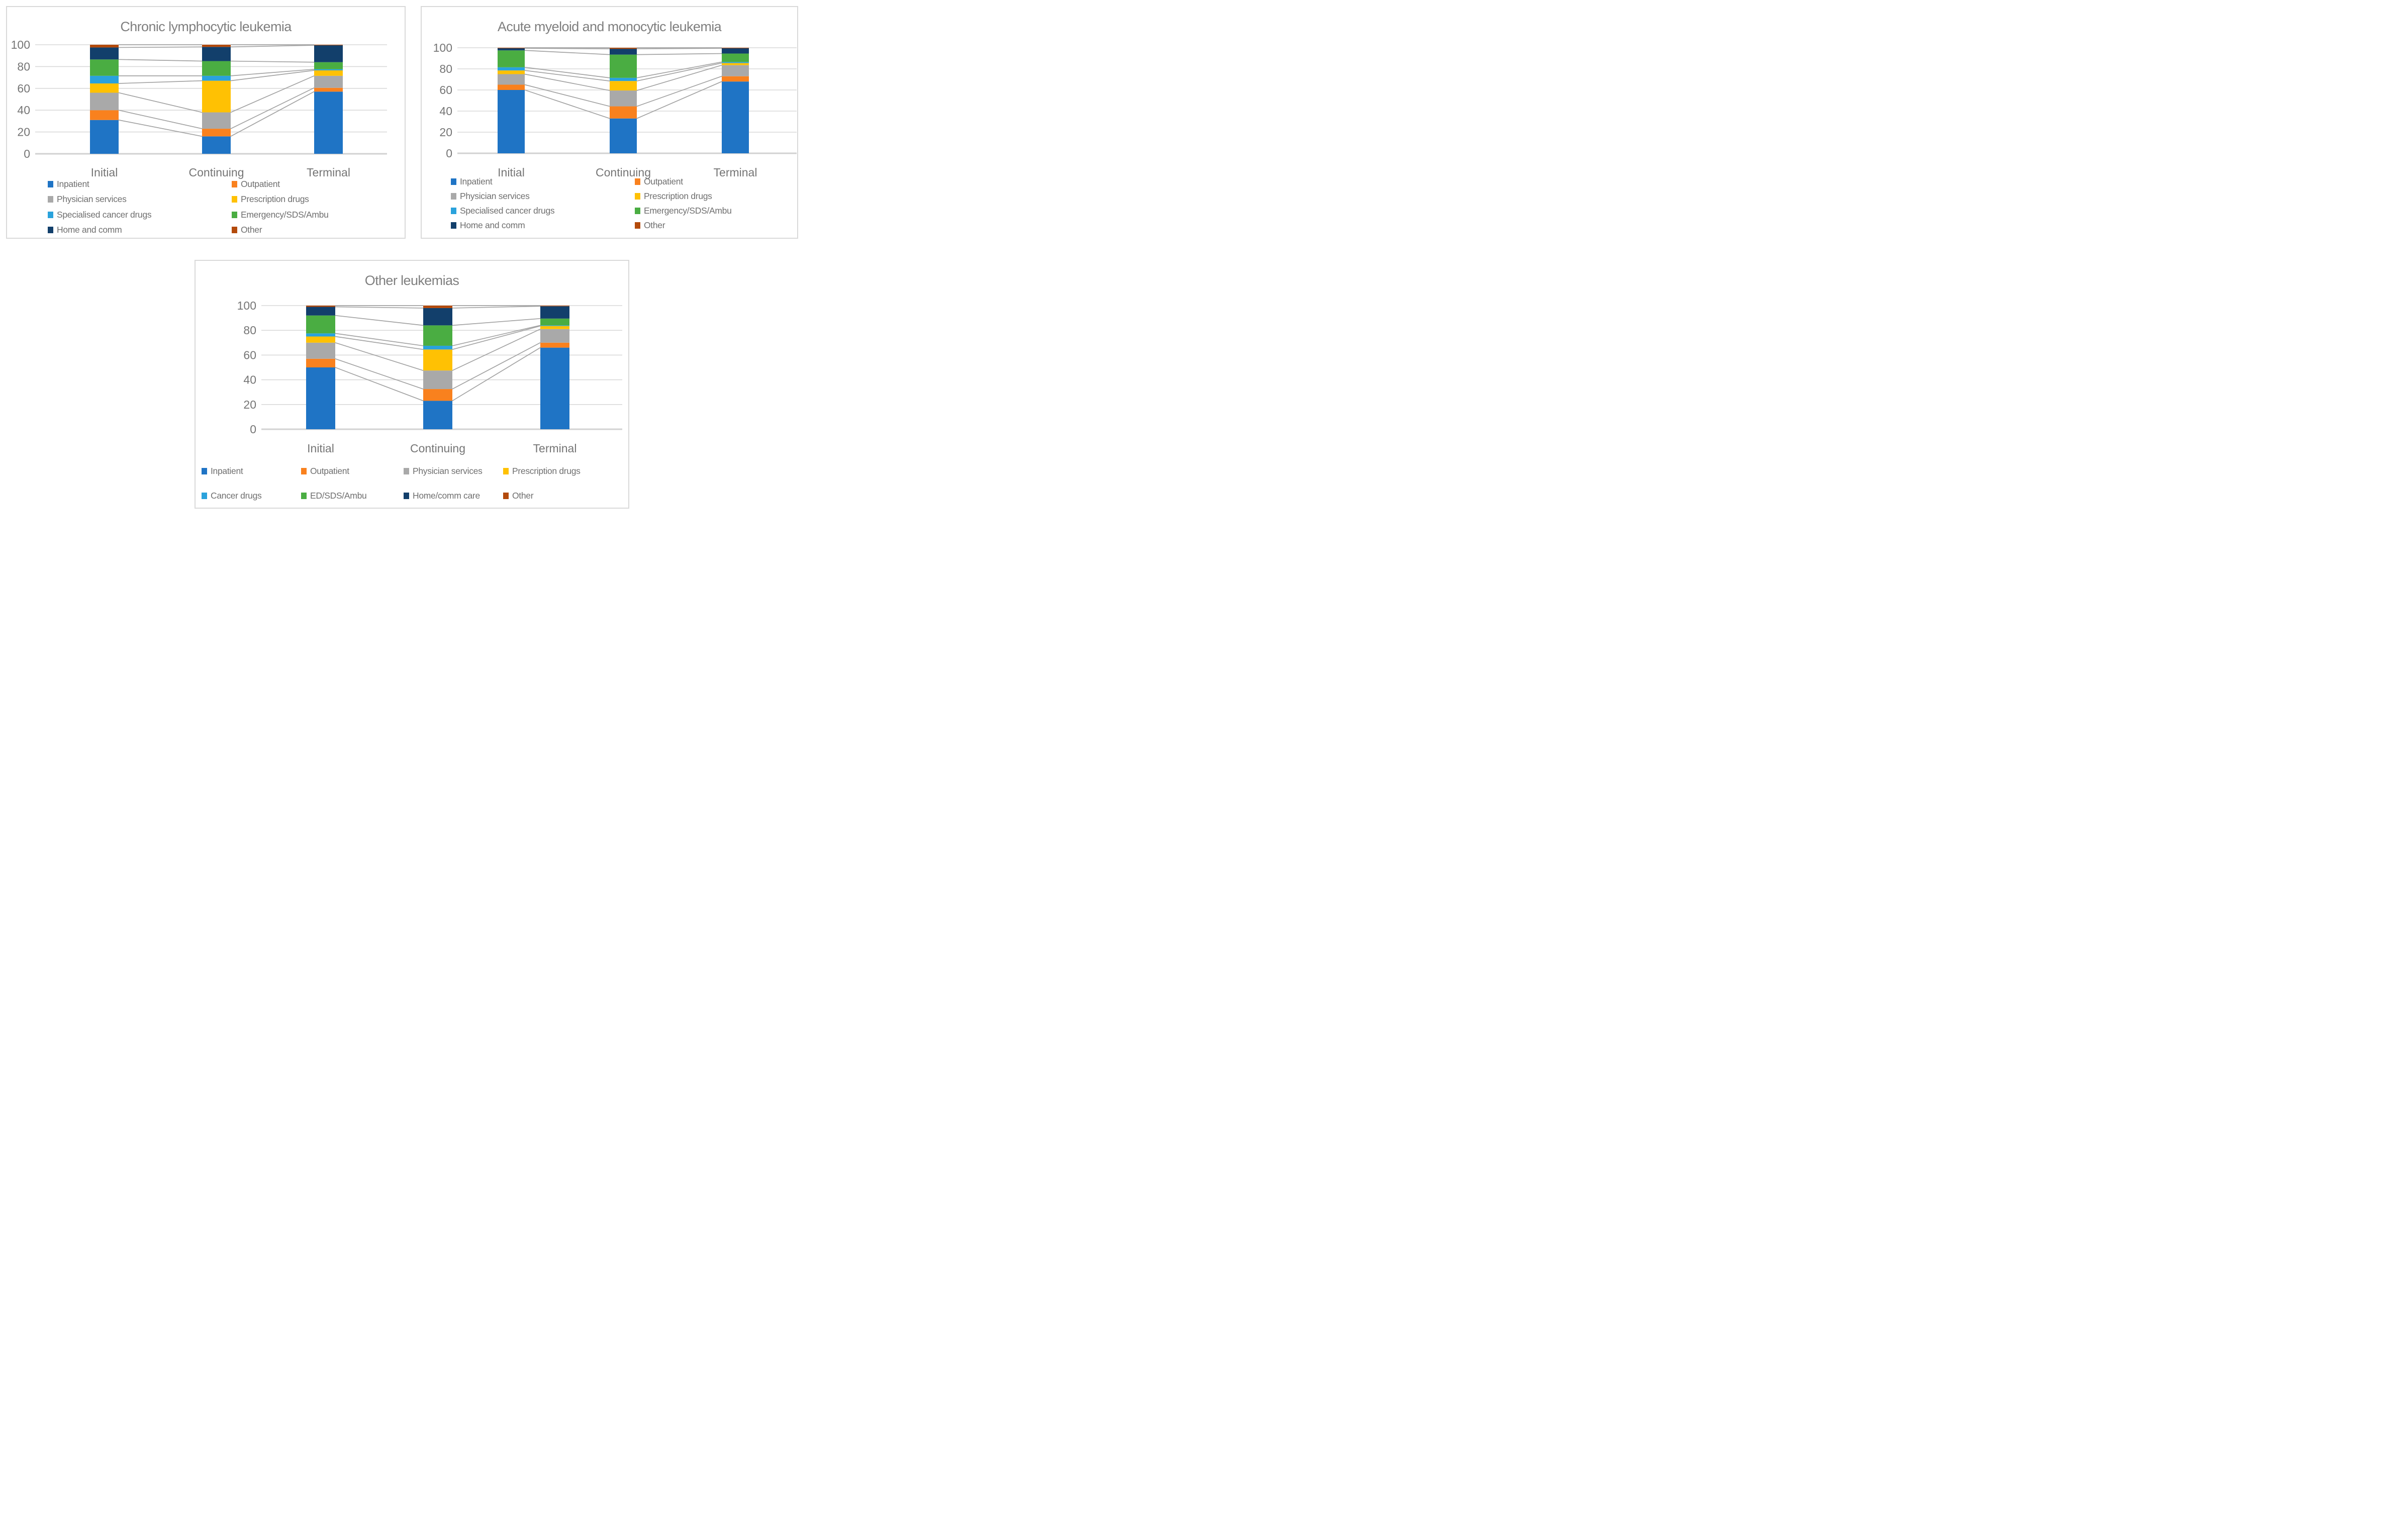 This screenshot has width=2401, height=1540. Describe the element at coordinates (610, 26) in the screenshot. I see `chart-title: Acute myeloid and monocytic leukemia` at that location.